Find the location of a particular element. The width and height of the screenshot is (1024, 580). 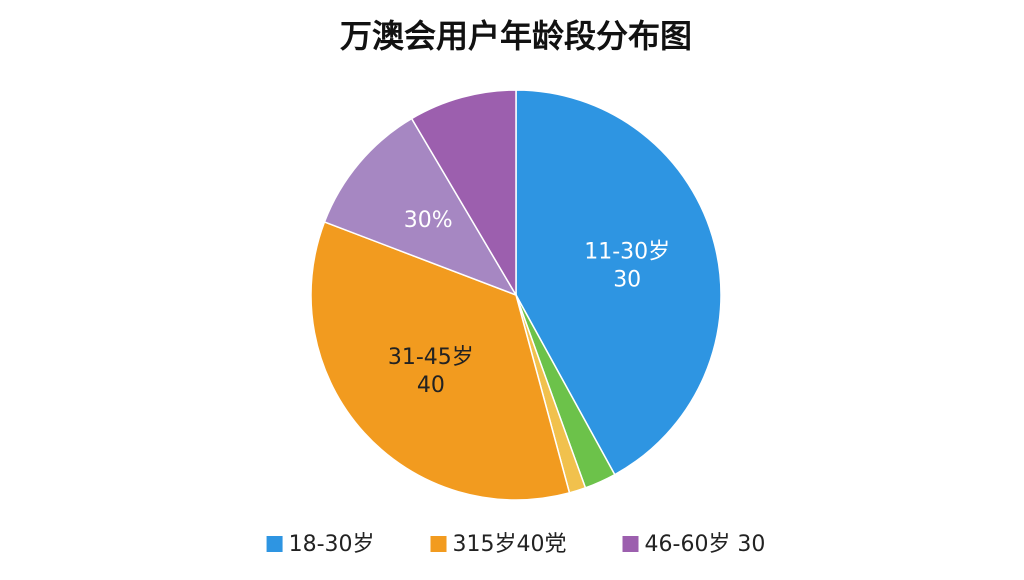

slice-label: 30 is located at coordinates (627, 279).